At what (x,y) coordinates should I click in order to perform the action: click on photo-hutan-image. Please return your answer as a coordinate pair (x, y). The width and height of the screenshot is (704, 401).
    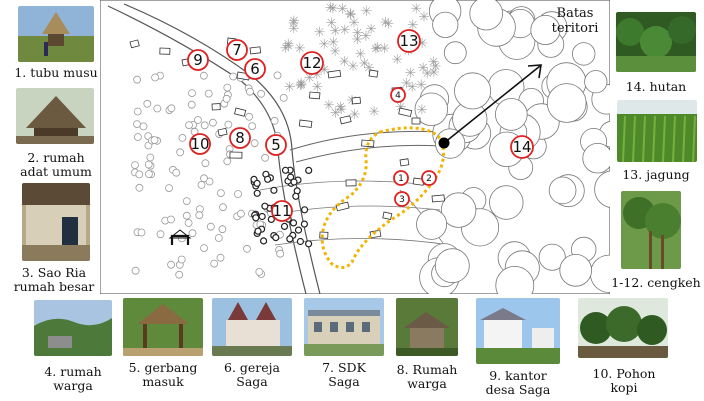
    Looking at the image, I should click on (656, 42).